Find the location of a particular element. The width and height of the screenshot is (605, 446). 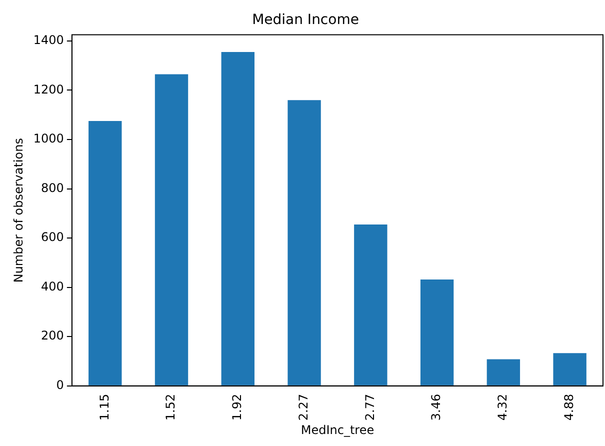

x-axis-title: MedInc_tree is located at coordinates (337, 429).